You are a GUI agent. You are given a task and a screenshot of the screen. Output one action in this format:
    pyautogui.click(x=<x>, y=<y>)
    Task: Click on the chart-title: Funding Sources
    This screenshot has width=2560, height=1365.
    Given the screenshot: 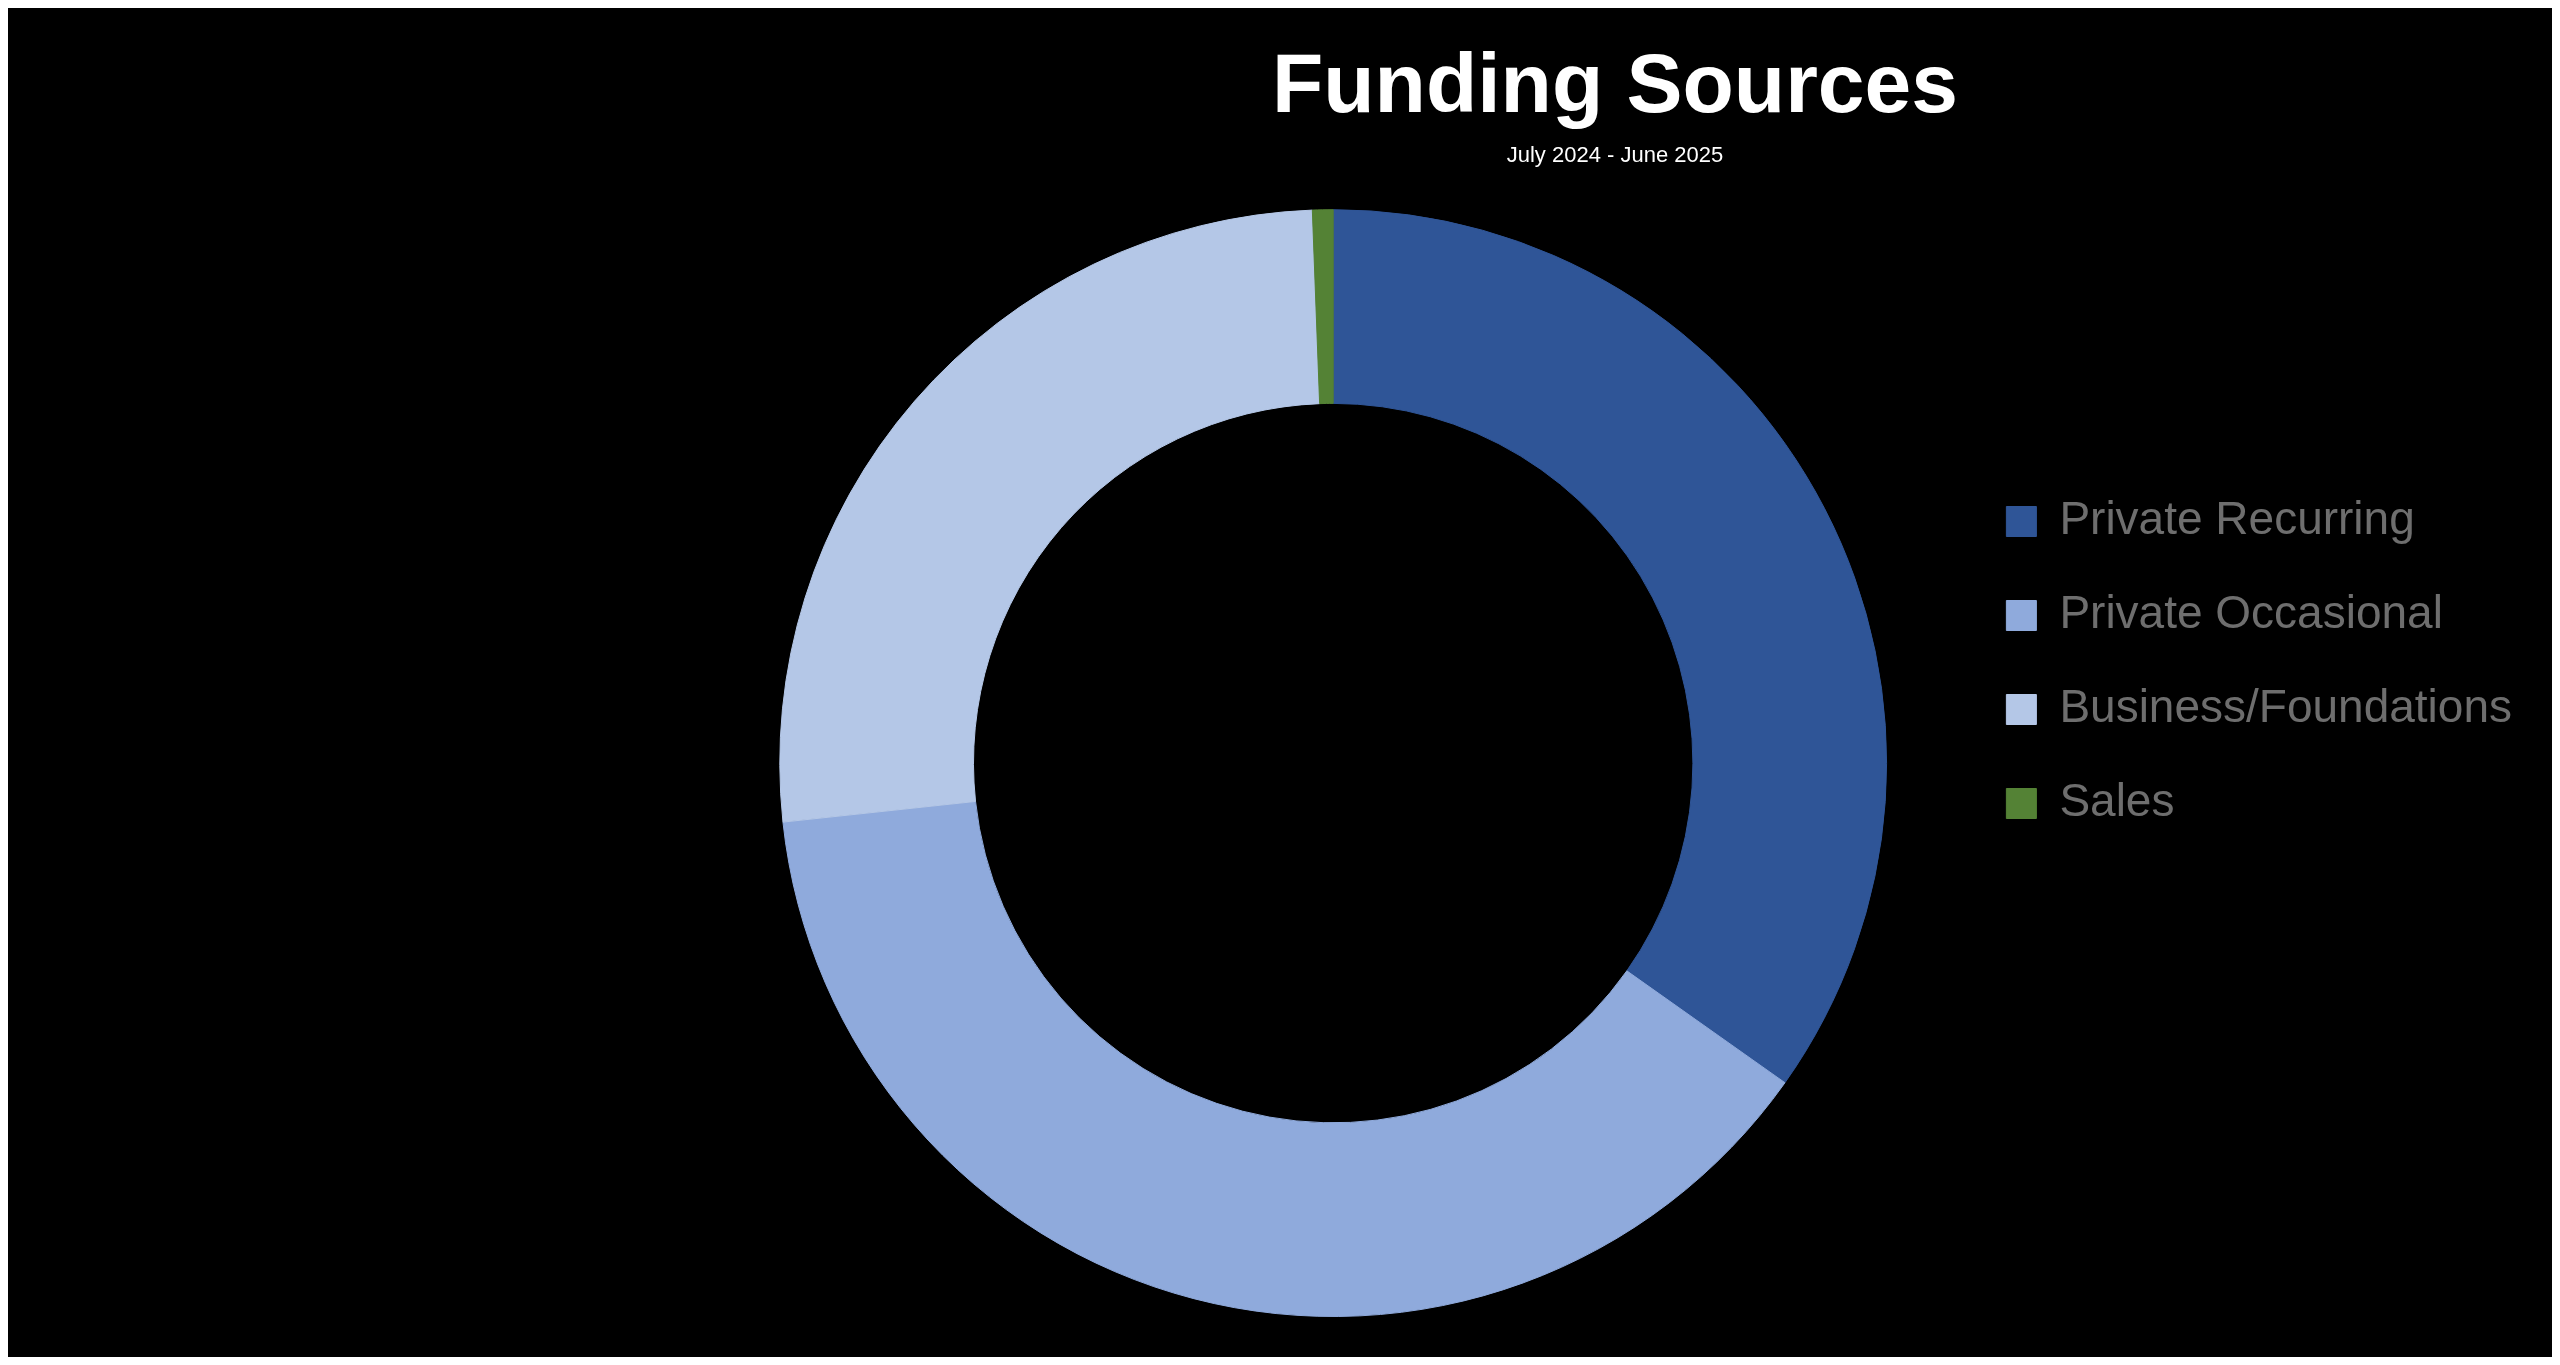 What is the action you would take?
    pyautogui.click(x=1615, y=82)
    